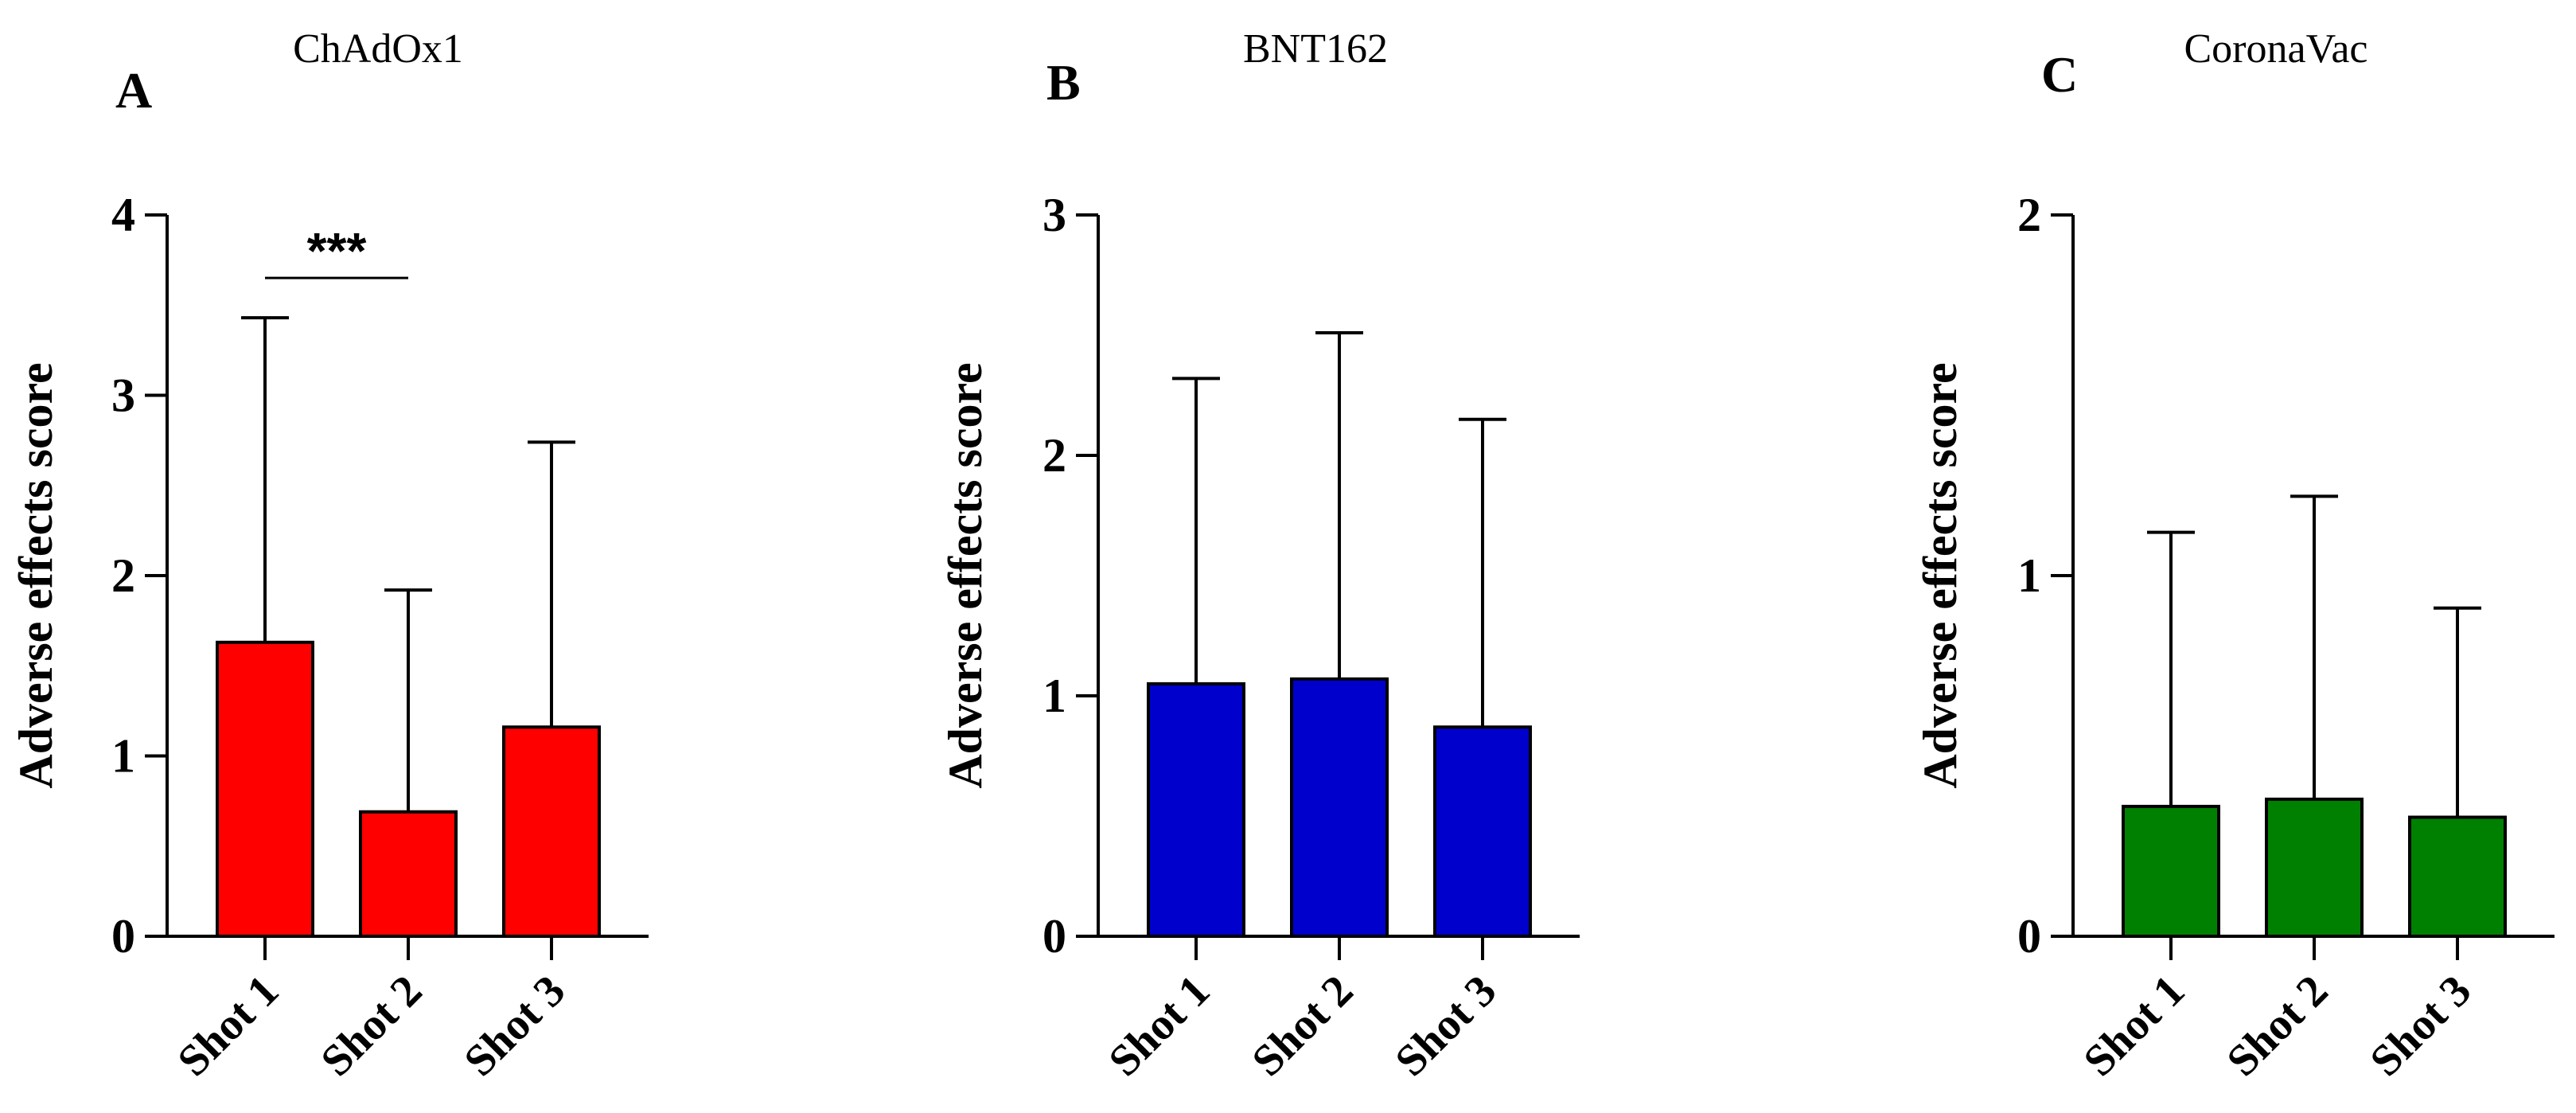  Describe the element at coordinates (2059, 74) in the screenshot. I see `panel-letter: C` at that location.